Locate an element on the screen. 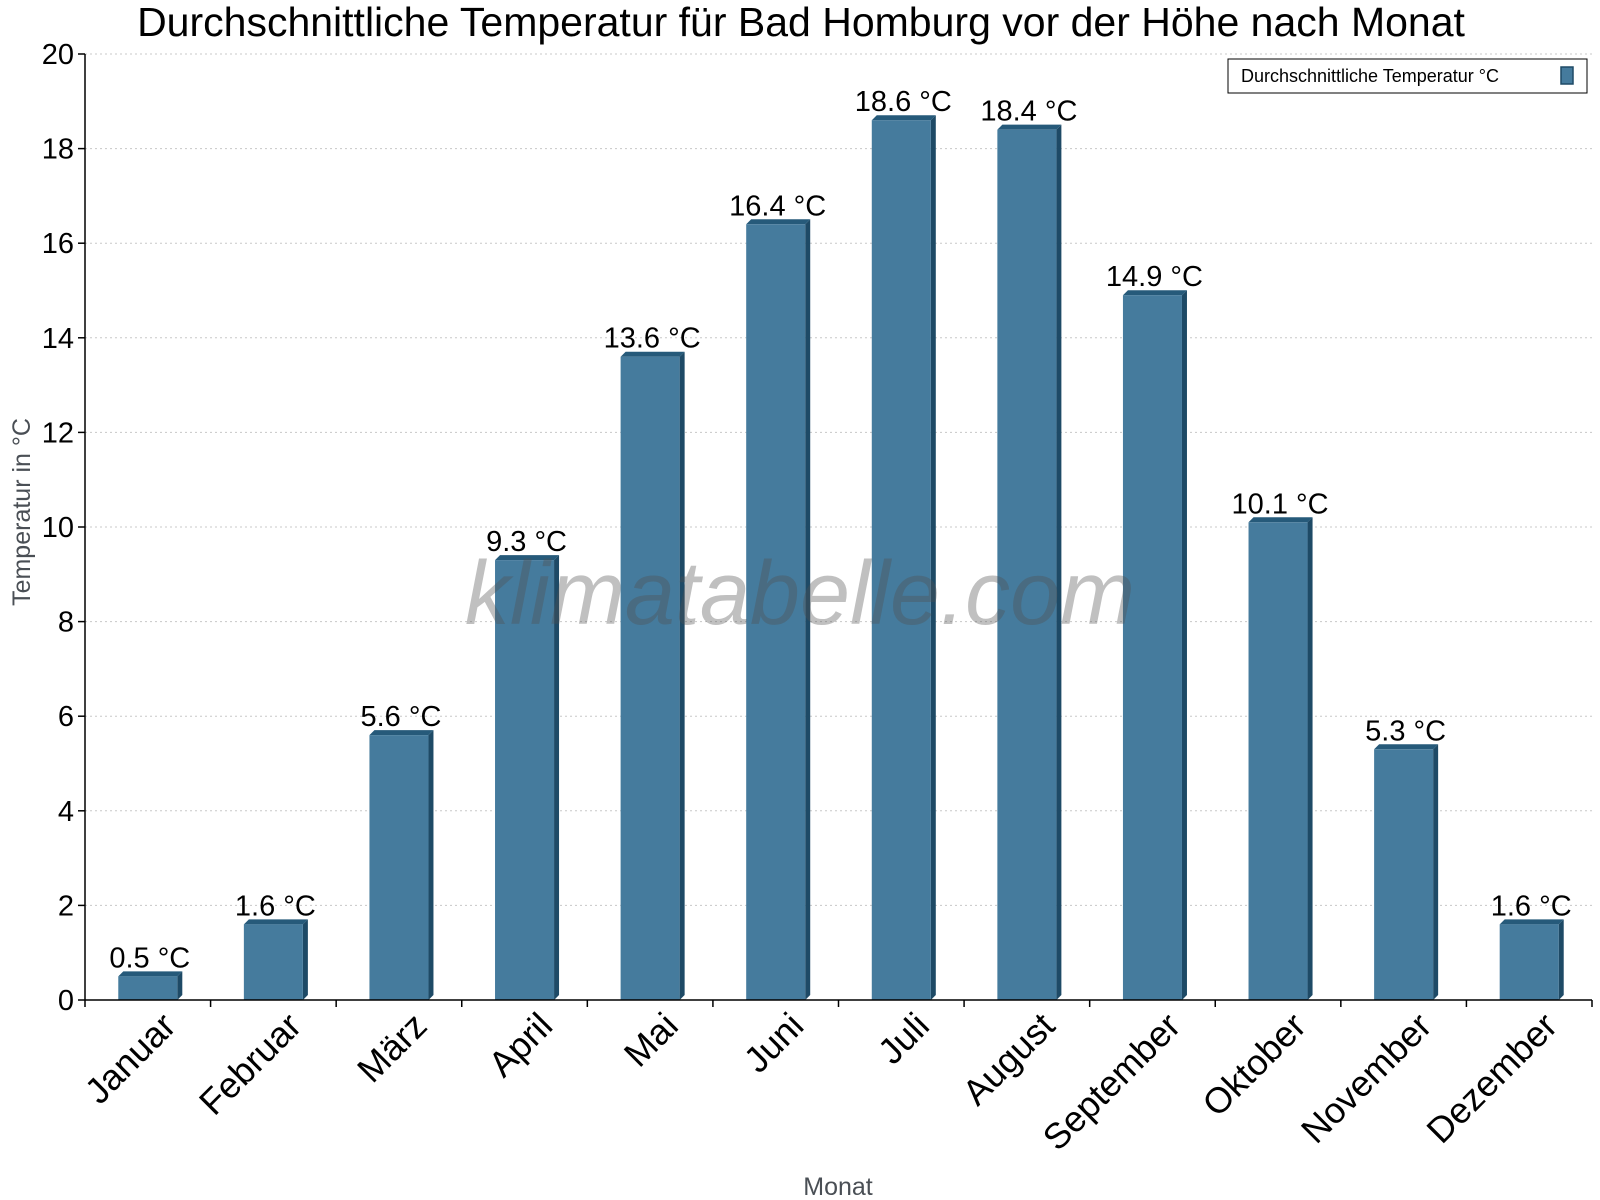  y-tick-label: 10 is located at coordinates (58, 528).